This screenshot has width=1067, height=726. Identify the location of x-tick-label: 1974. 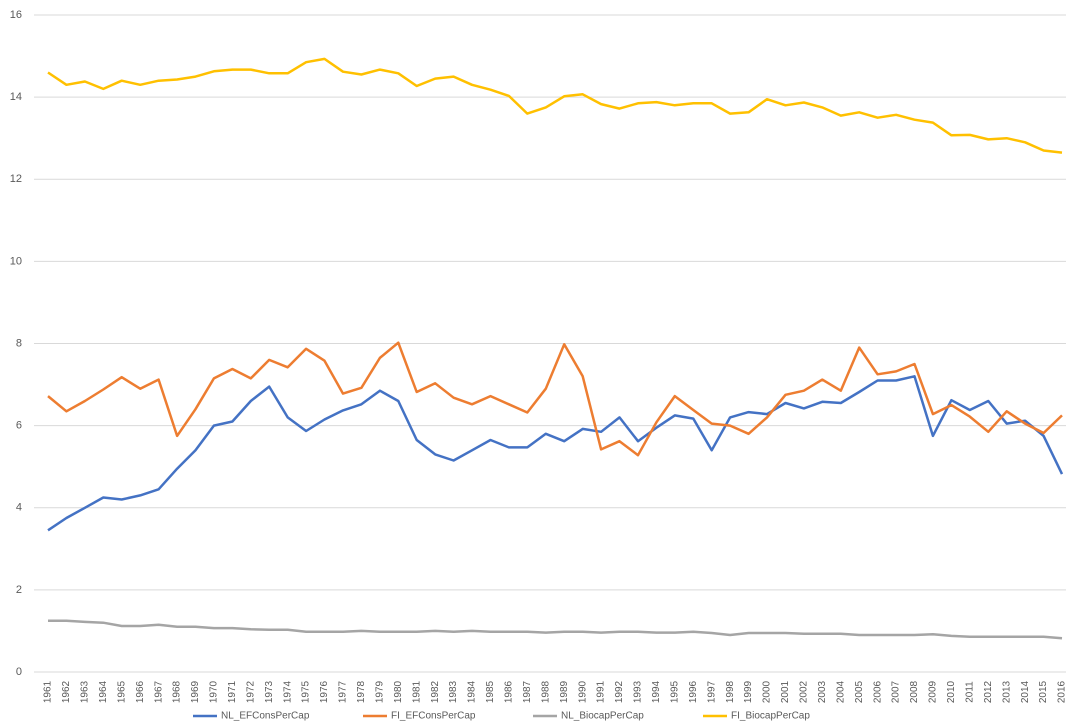
(287, 691).